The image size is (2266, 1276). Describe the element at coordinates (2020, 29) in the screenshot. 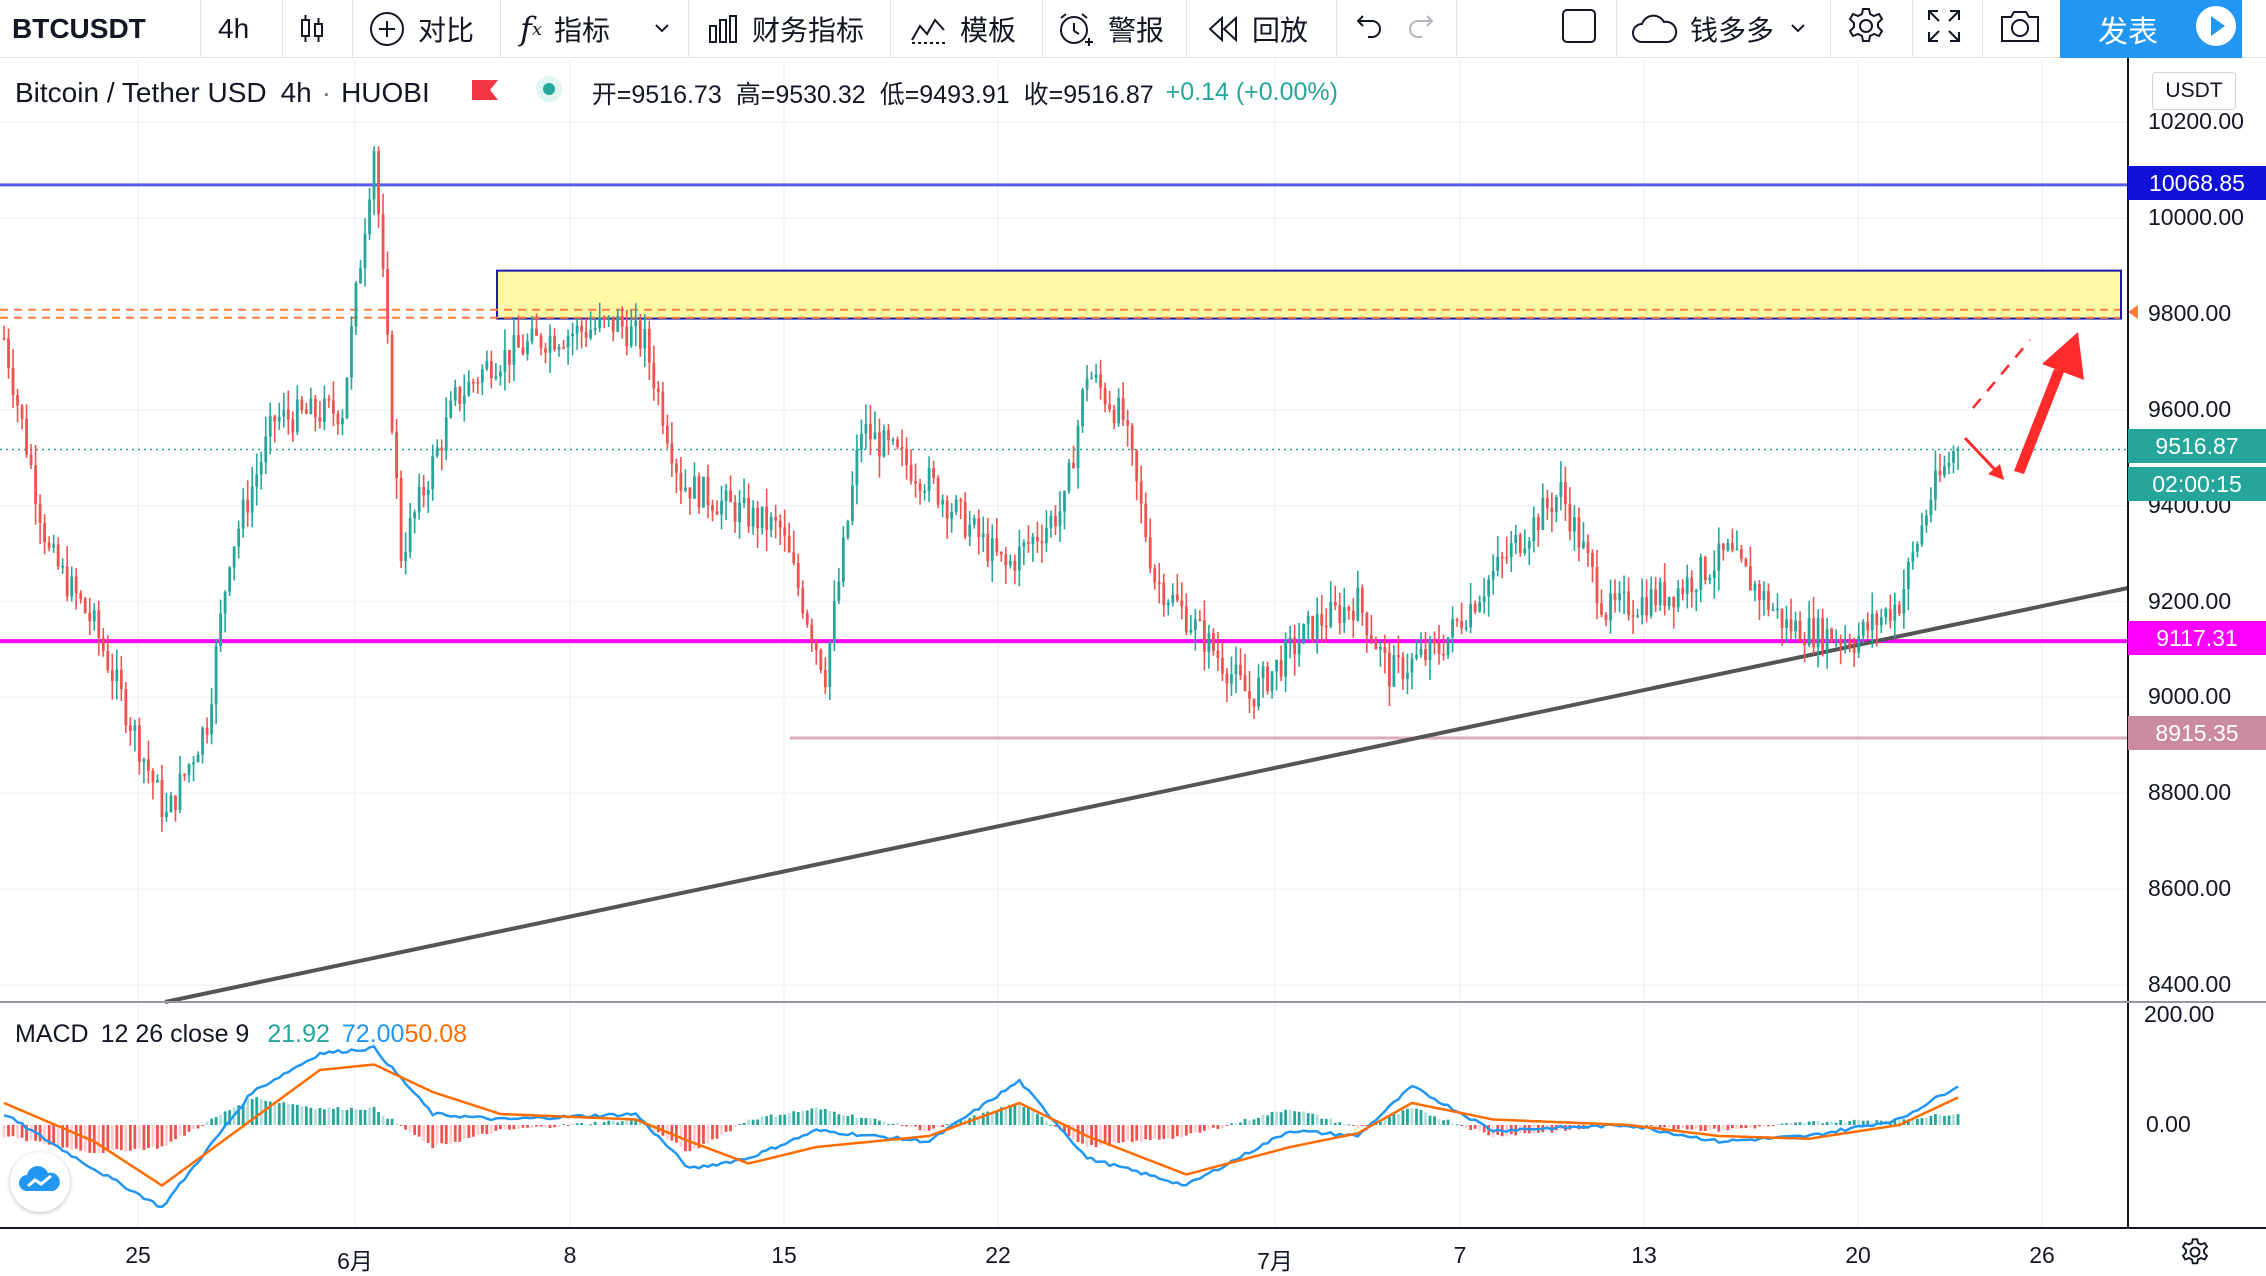

I see `snapshot-button` at that location.